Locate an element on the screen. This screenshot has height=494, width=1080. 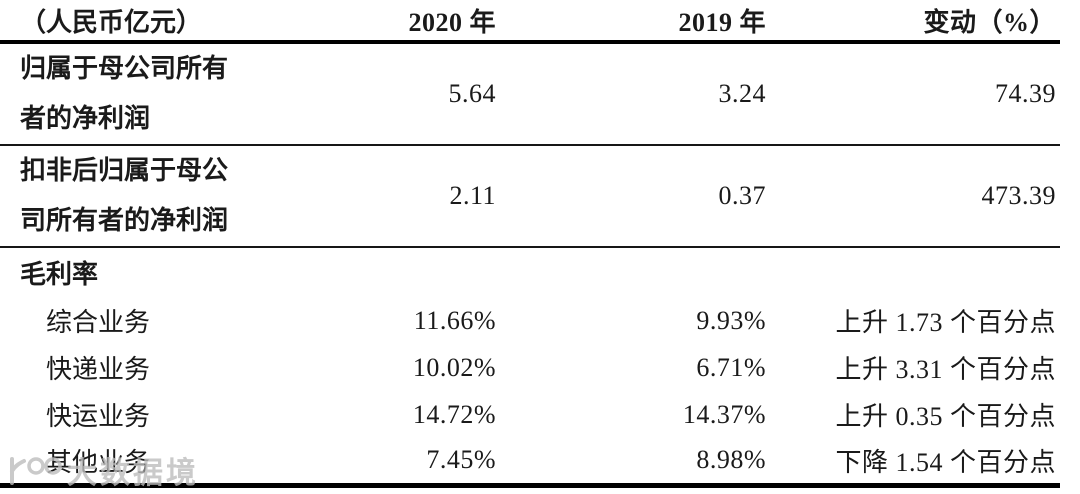
row-label: 其他业务 is located at coordinates (98, 462).